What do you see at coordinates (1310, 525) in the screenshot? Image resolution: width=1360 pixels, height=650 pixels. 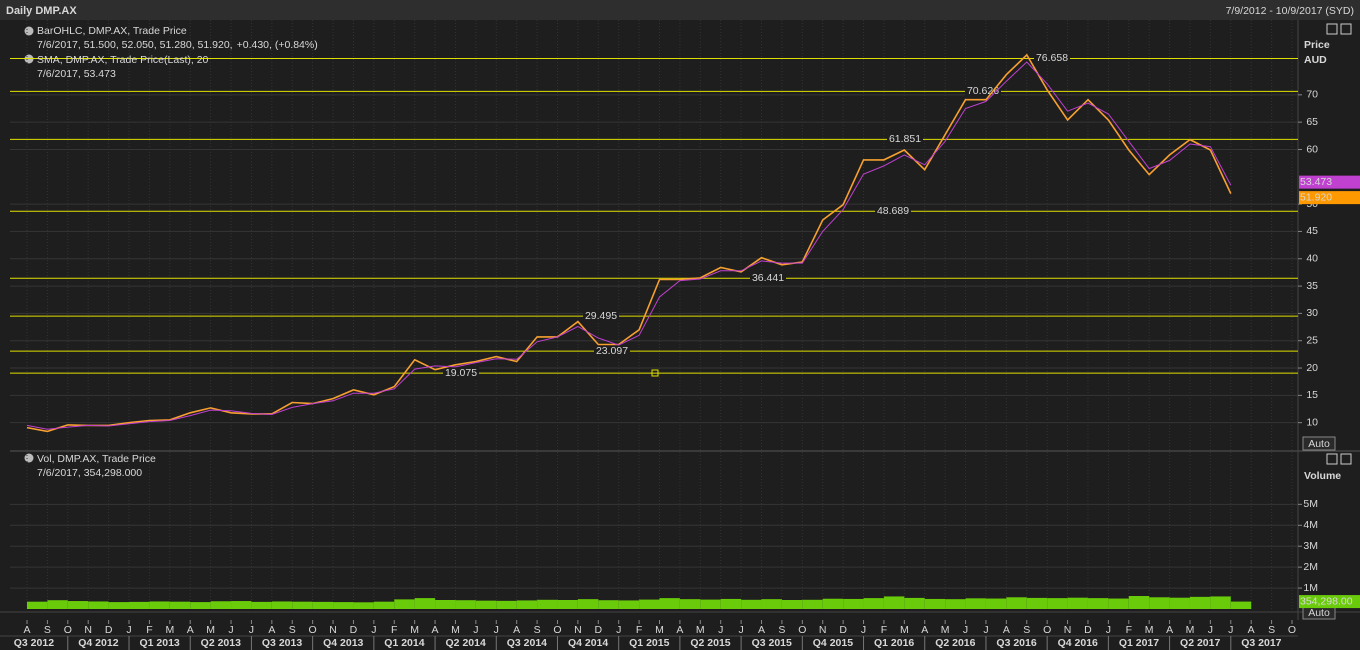 I see `y-tick-label: 4M` at bounding box center [1310, 525].